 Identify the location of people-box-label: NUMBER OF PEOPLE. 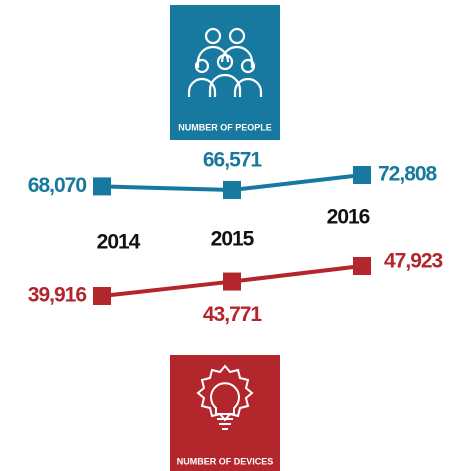
(225, 127).